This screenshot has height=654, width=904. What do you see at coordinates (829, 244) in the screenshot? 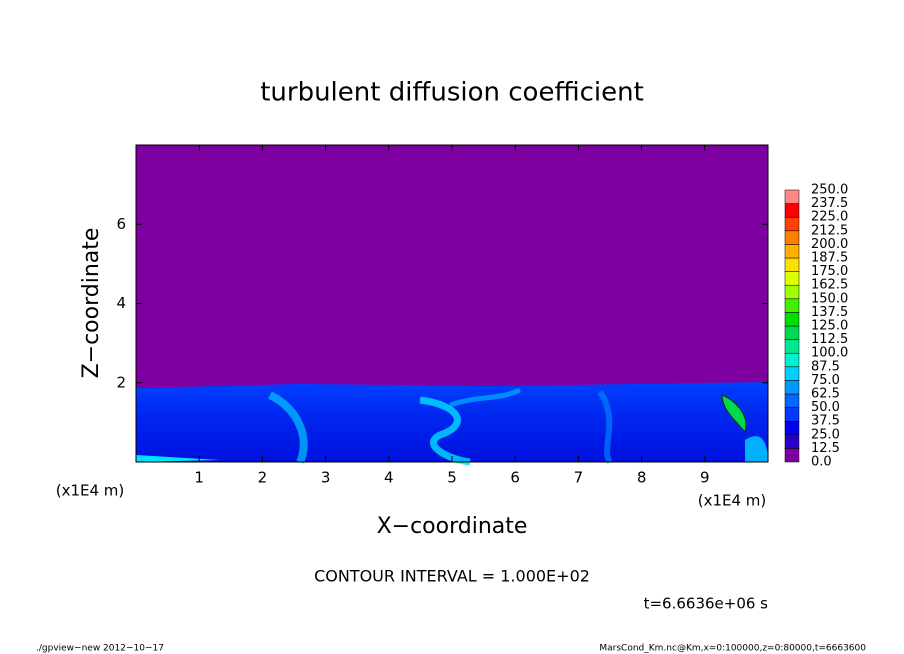
I see `colorbar-label: 200.0` at bounding box center [829, 244].